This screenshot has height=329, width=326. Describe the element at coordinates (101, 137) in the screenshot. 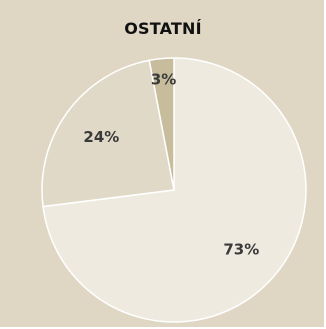

I see `pie-label-1: 24%` at that location.